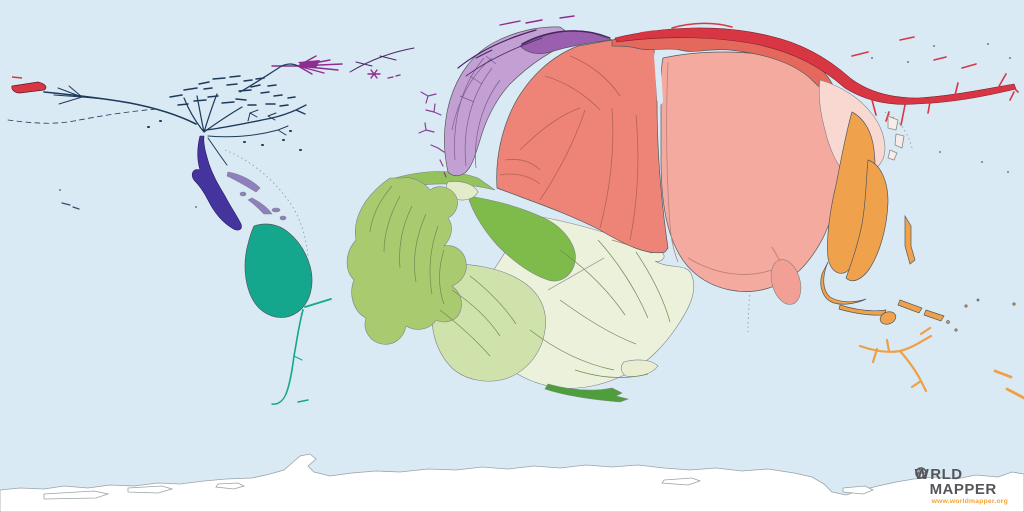 Image resolution: width=1024 pixels, height=512 pixels. I want to click on logo-line2: MAPPER, so click(963, 490).